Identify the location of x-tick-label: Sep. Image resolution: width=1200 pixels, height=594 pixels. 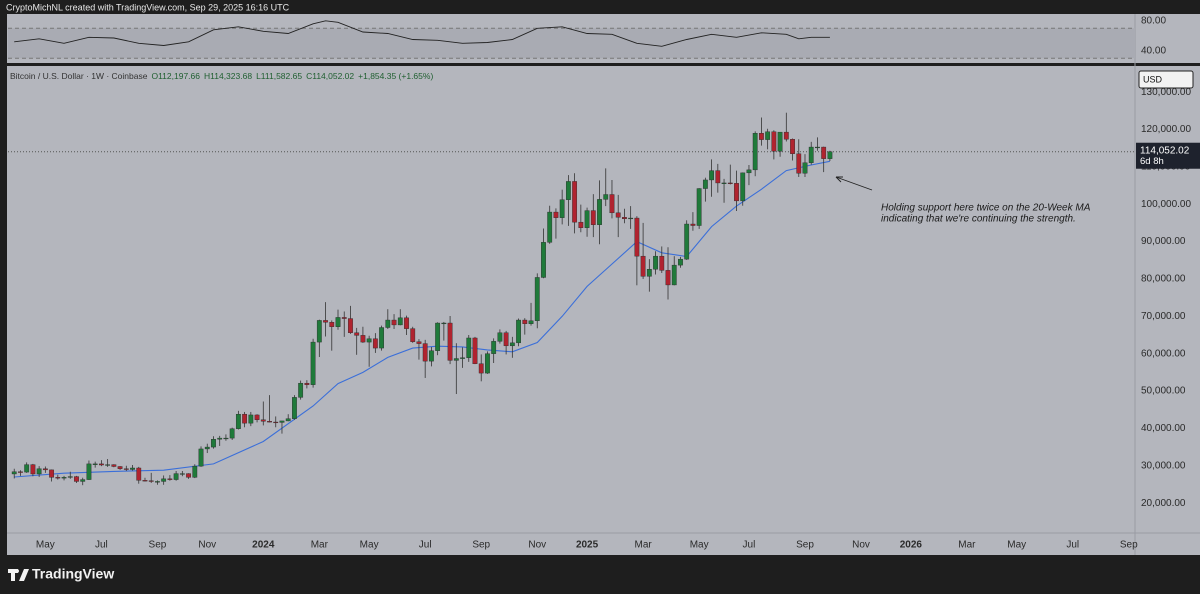
(481, 545).